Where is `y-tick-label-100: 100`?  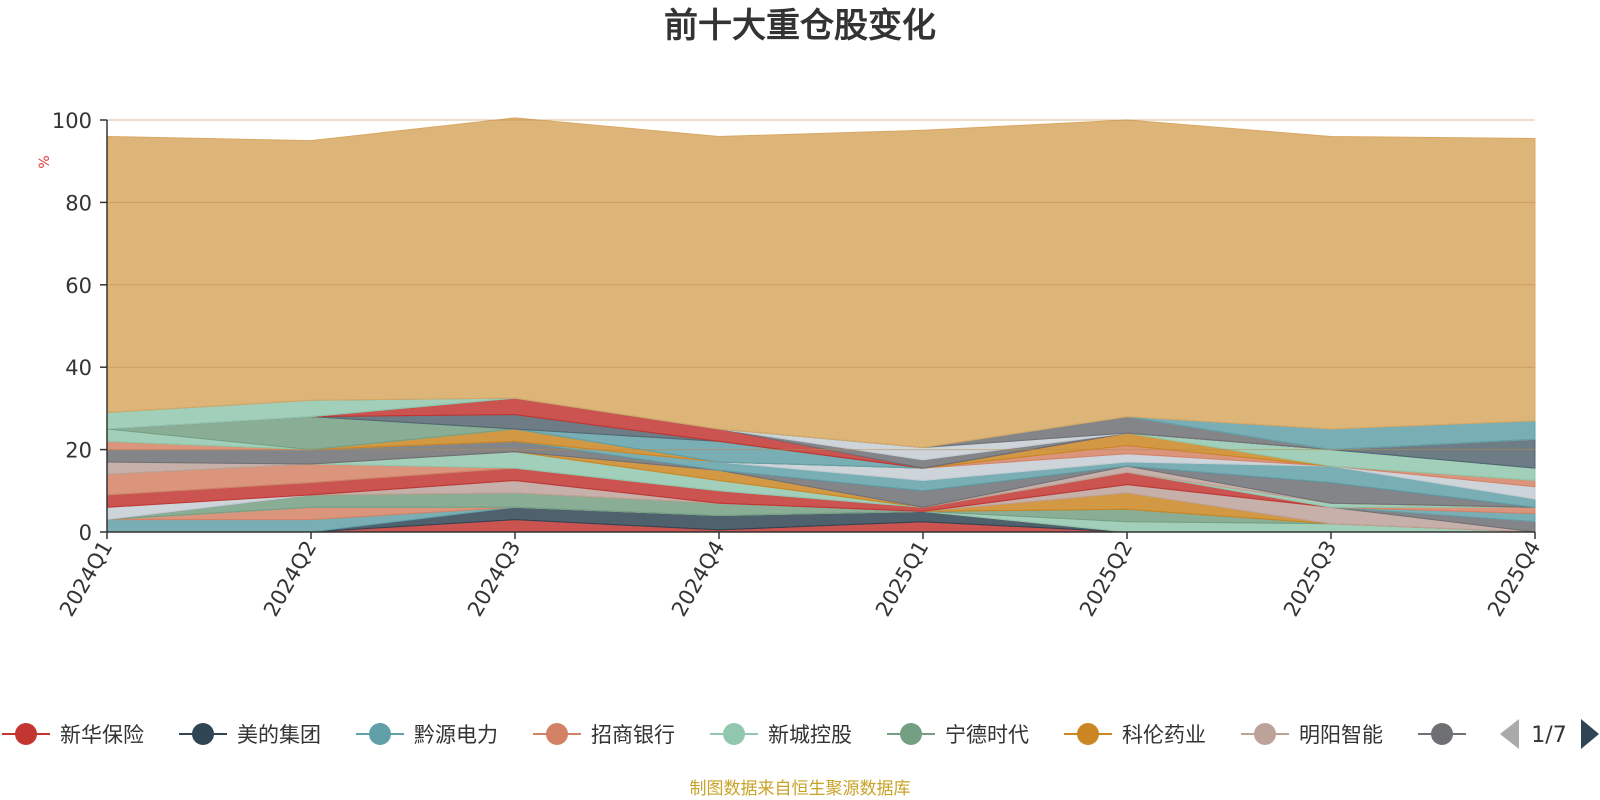
y-tick-label-100: 100 is located at coordinates (72, 121).